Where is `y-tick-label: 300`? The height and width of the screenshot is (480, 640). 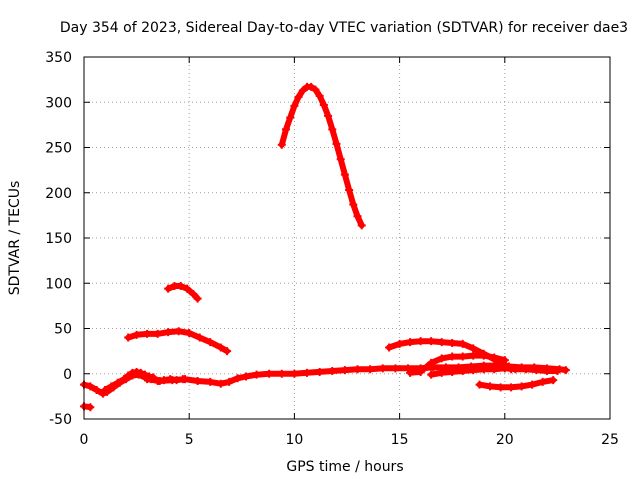
y-tick-label: 300 is located at coordinates (58, 103).